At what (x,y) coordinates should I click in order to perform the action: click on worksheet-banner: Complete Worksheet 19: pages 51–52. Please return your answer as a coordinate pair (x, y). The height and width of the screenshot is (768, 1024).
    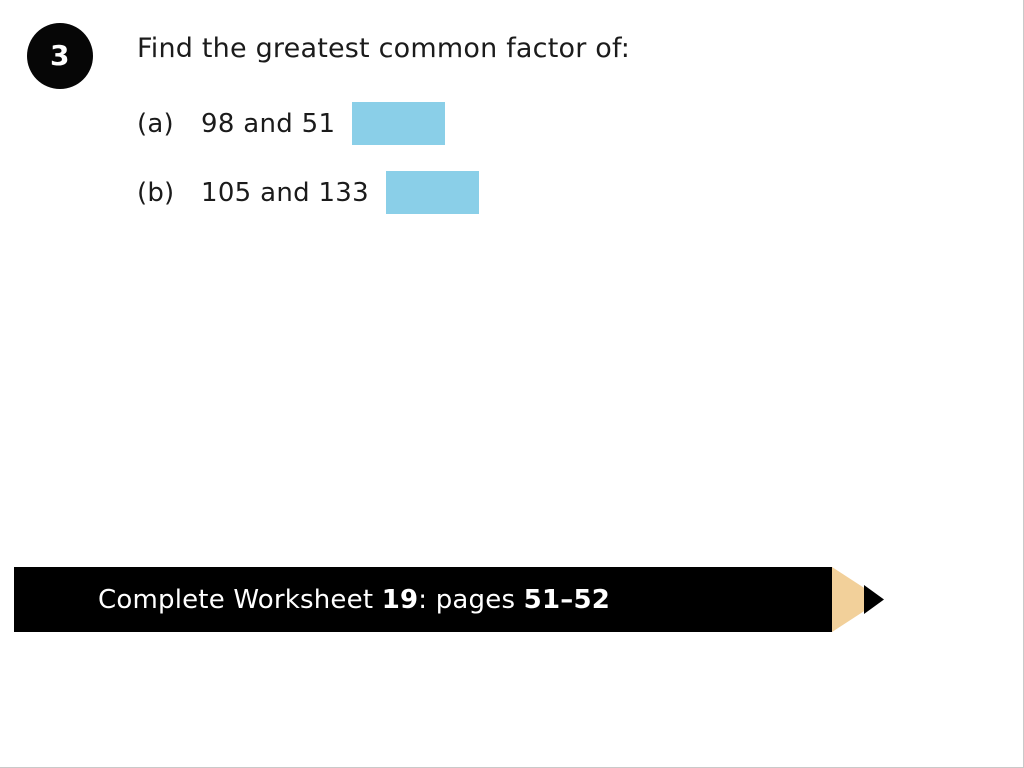
    Looking at the image, I should click on (448, 599).